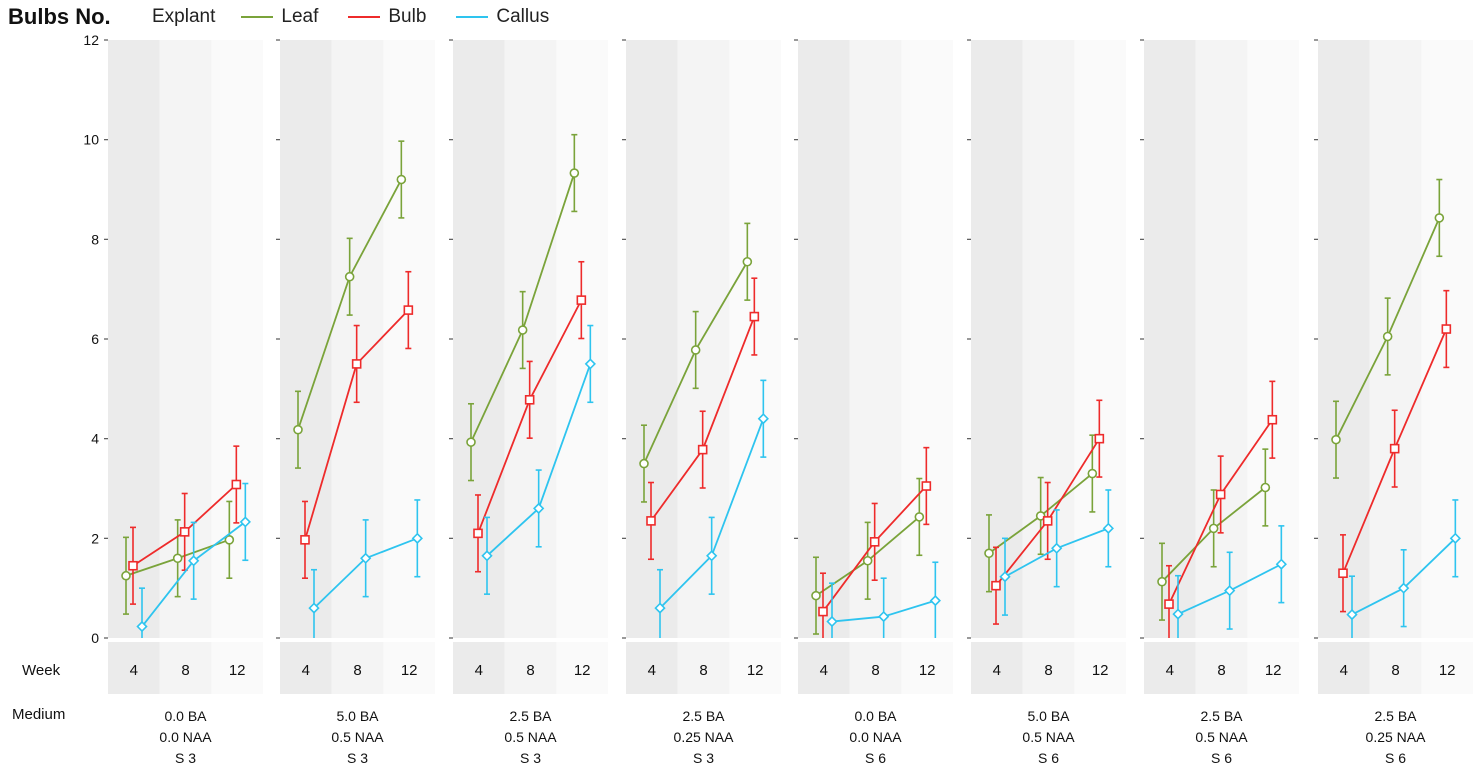  Describe the element at coordinates (185, 339) in the screenshot. I see `panel-1-week-8-plot-bg` at that location.